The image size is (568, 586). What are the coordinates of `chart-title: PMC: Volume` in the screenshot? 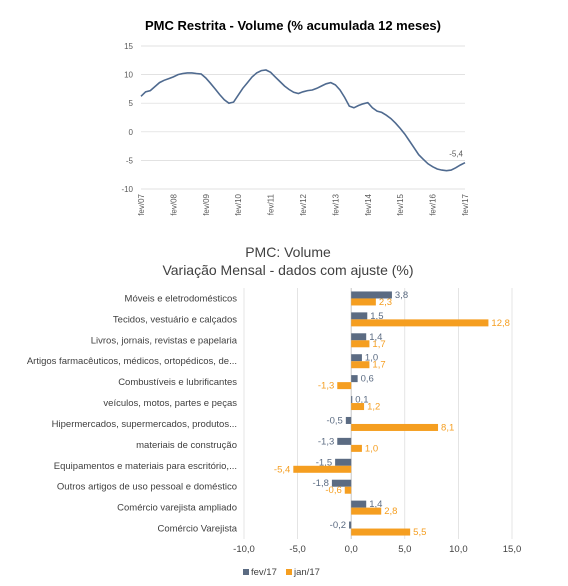 It's located at (288, 252).